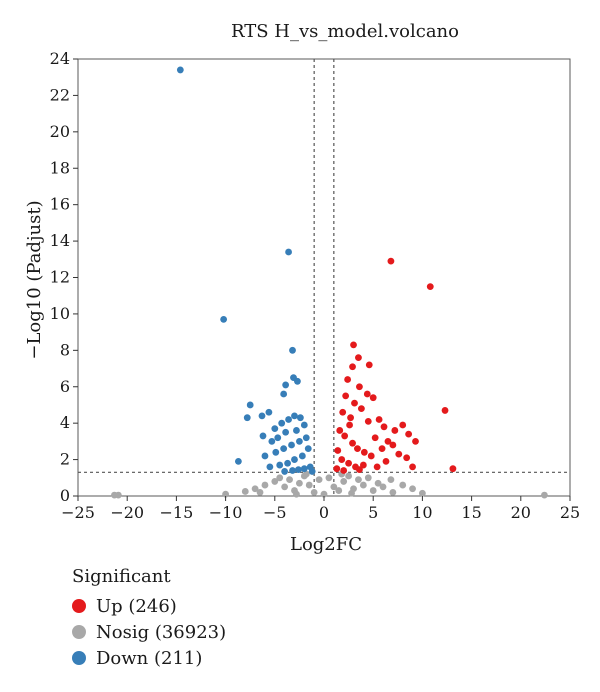 The width and height of the screenshot is (600, 692). I want to click on x-tick-label: −20, so click(127, 512).